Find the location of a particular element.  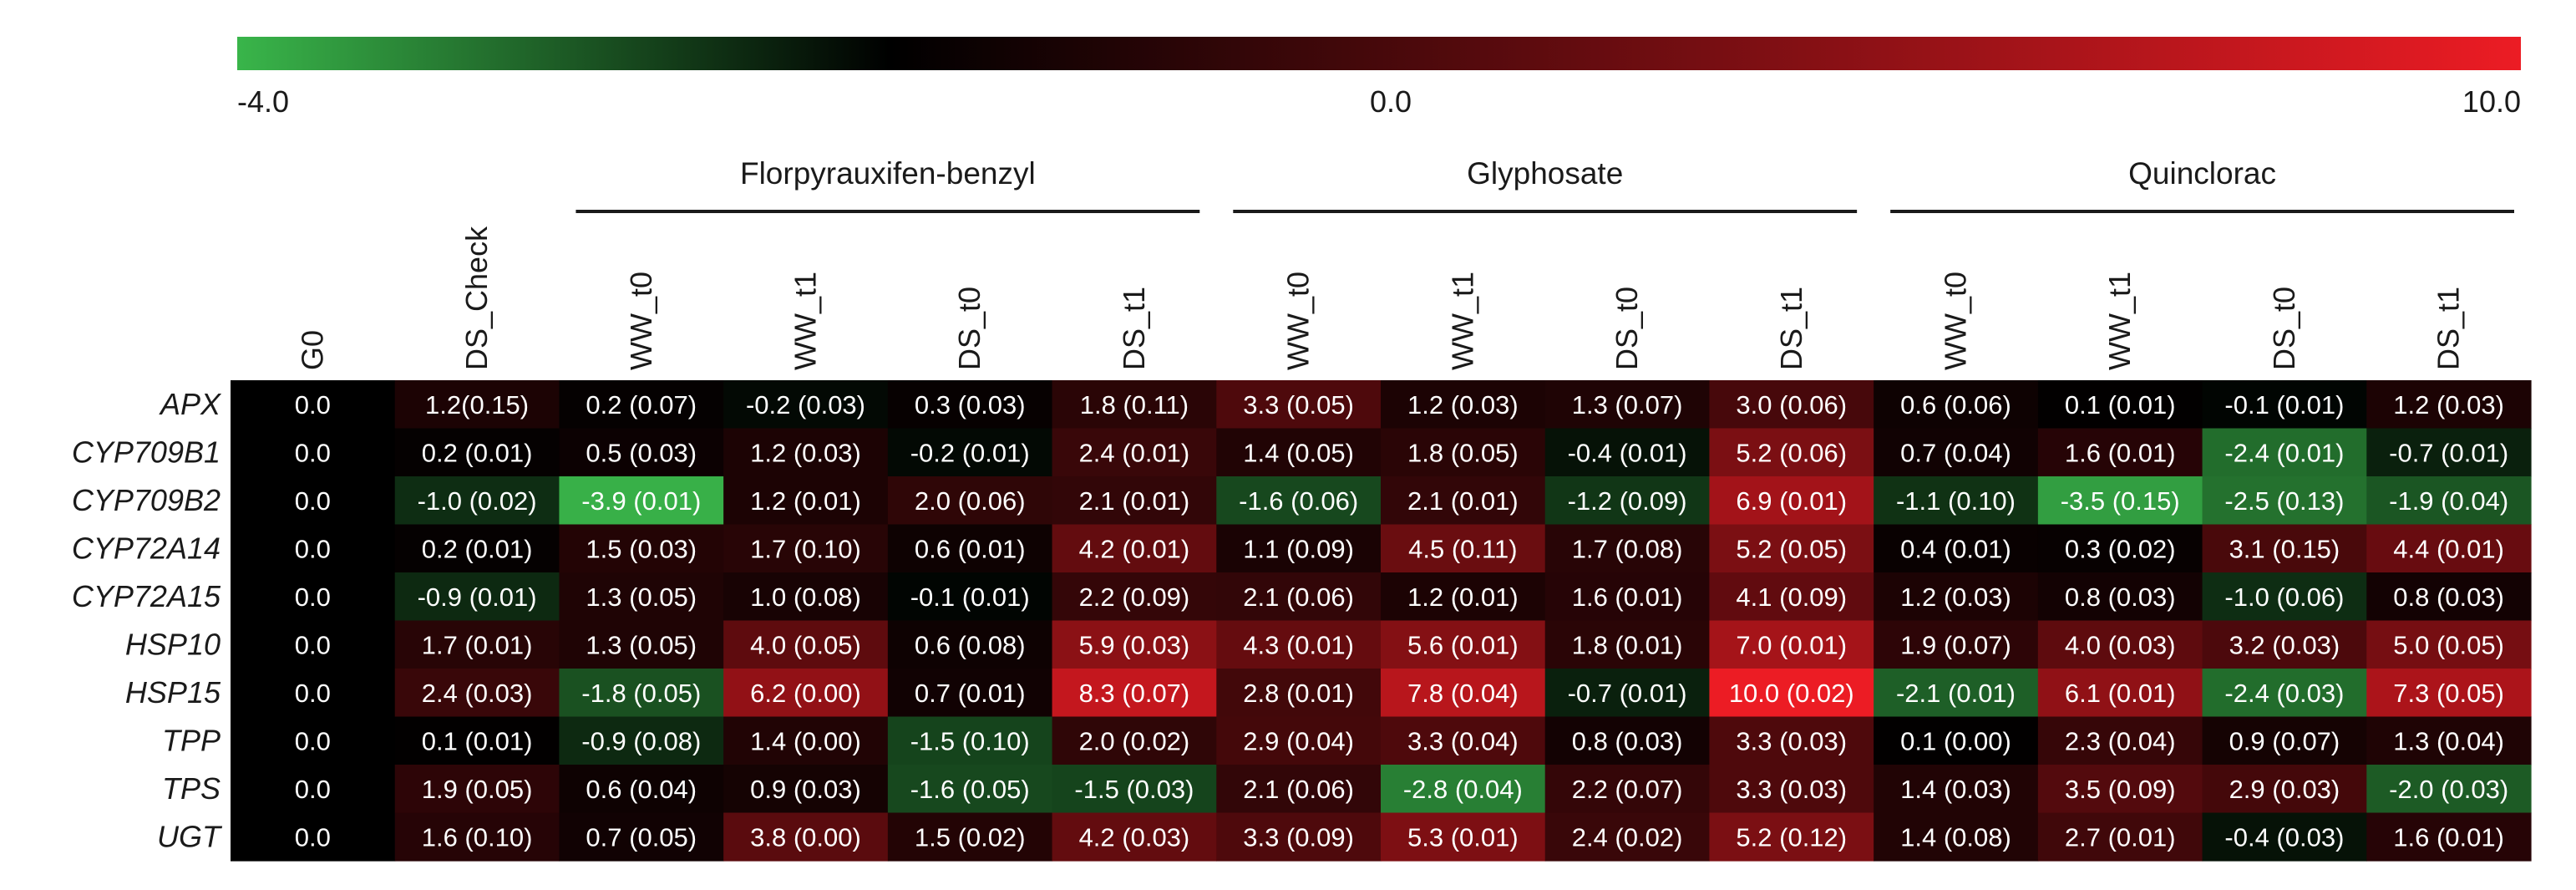

cell-value-label: 0.2 (0.01) is located at coordinates (477, 548).